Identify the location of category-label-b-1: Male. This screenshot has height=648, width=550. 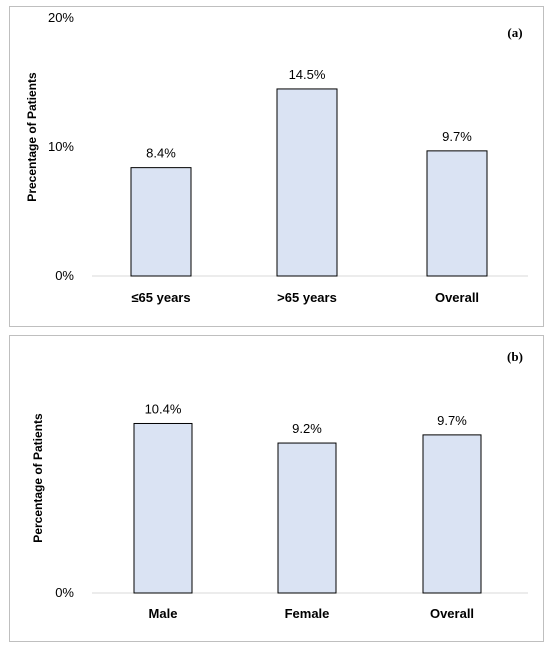
(163, 613).